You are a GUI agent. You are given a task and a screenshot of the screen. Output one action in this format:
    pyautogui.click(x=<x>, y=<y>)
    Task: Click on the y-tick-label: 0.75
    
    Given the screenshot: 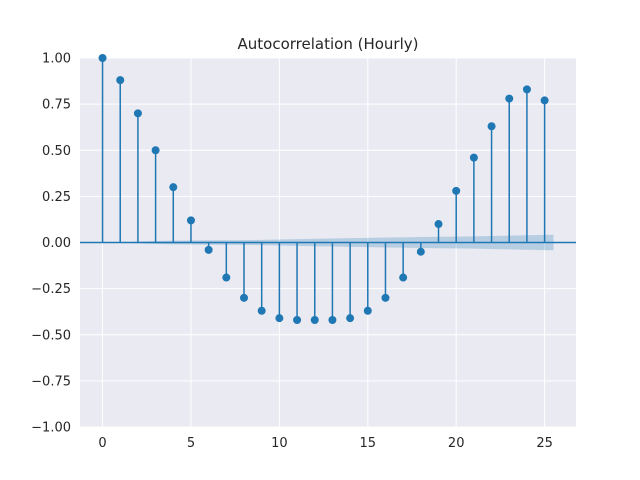 What is the action you would take?
    pyautogui.click(x=56, y=105)
    